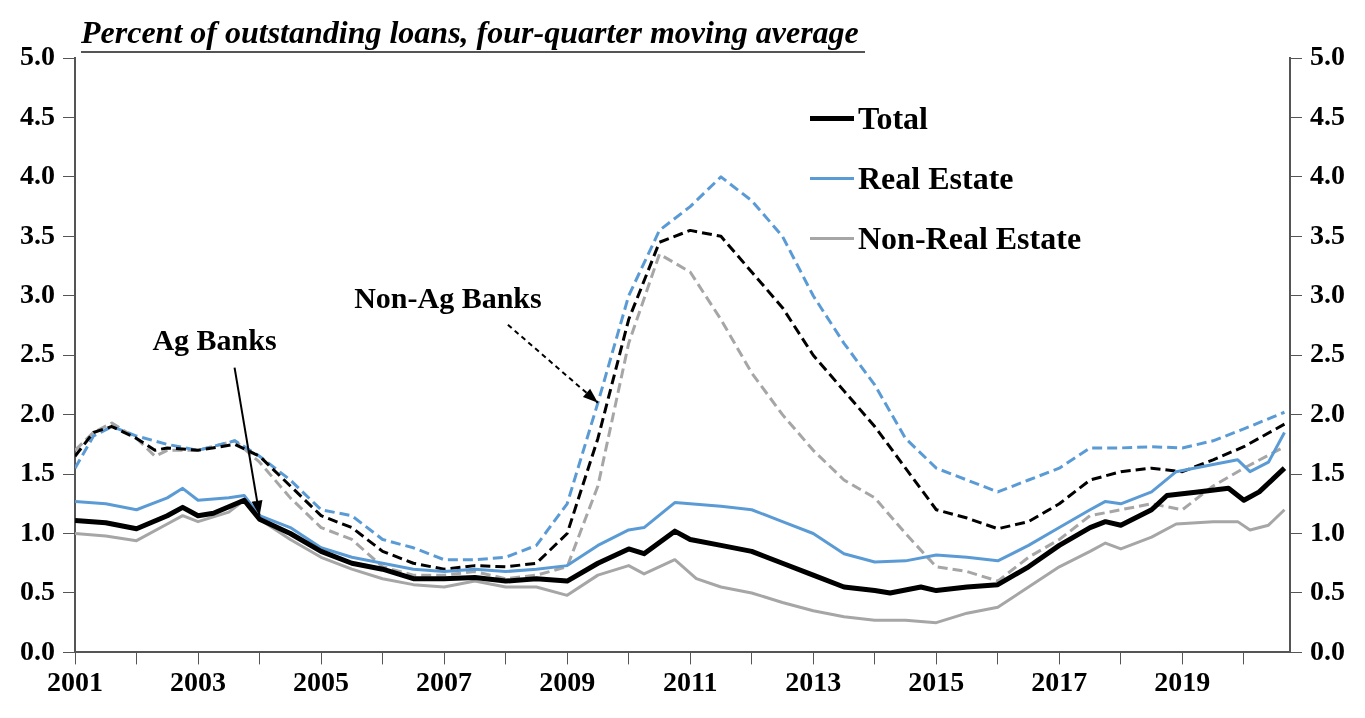 The height and width of the screenshot is (718, 1365). Describe the element at coordinates (1327, 412) in the screenshot. I see `y2-tick-label: 2.0` at that location.